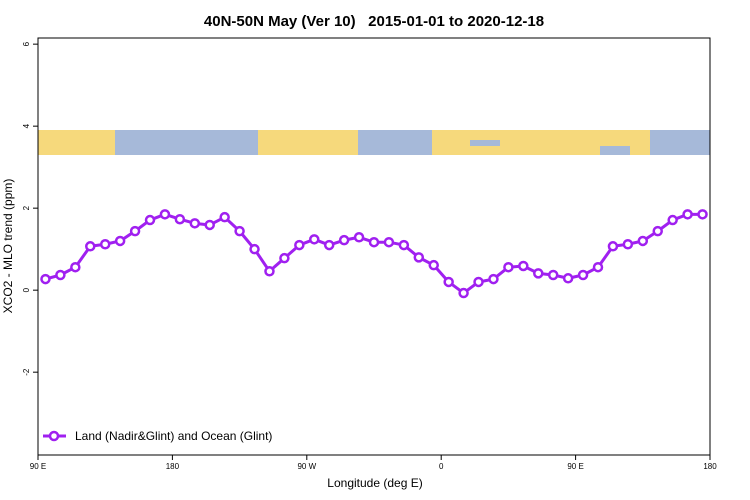  Describe the element at coordinates (441, 466) in the screenshot. I see `x-tick-label: 0` at that location.